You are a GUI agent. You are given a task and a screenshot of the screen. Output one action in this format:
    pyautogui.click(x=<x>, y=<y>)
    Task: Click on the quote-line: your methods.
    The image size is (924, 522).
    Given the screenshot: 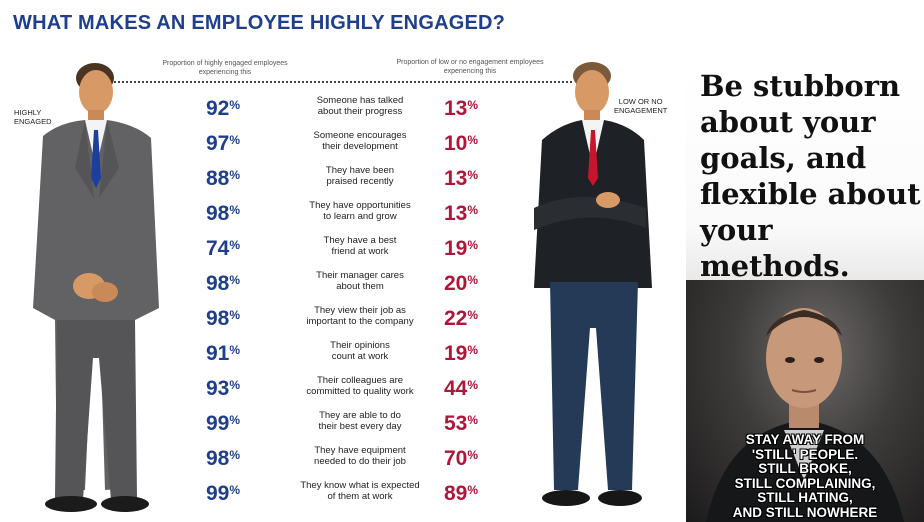 What is the action you would take?
    pyautogui.click(x=775, y=248)
    